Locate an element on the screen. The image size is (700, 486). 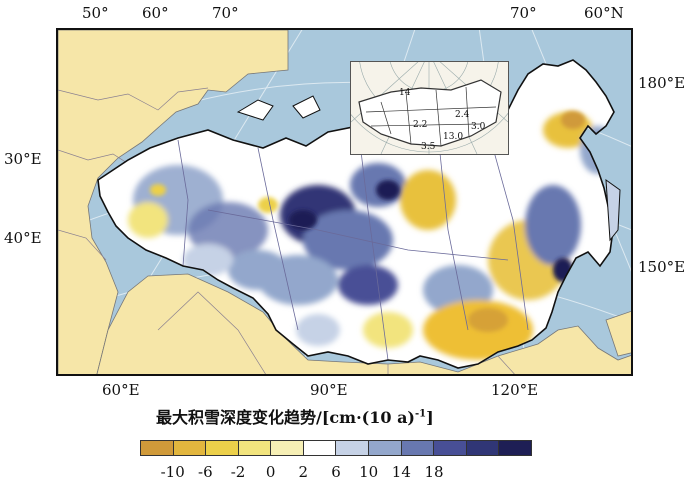
inset-canvas is located at coordinates (429, 108).